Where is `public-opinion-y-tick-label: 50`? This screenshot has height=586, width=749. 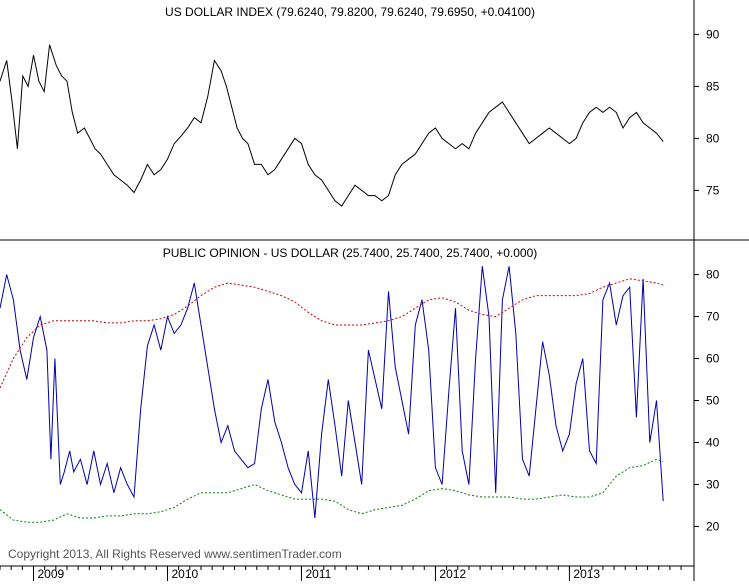
public-opinion-y-tick-label: 50 is located at coordinates (713, 401).